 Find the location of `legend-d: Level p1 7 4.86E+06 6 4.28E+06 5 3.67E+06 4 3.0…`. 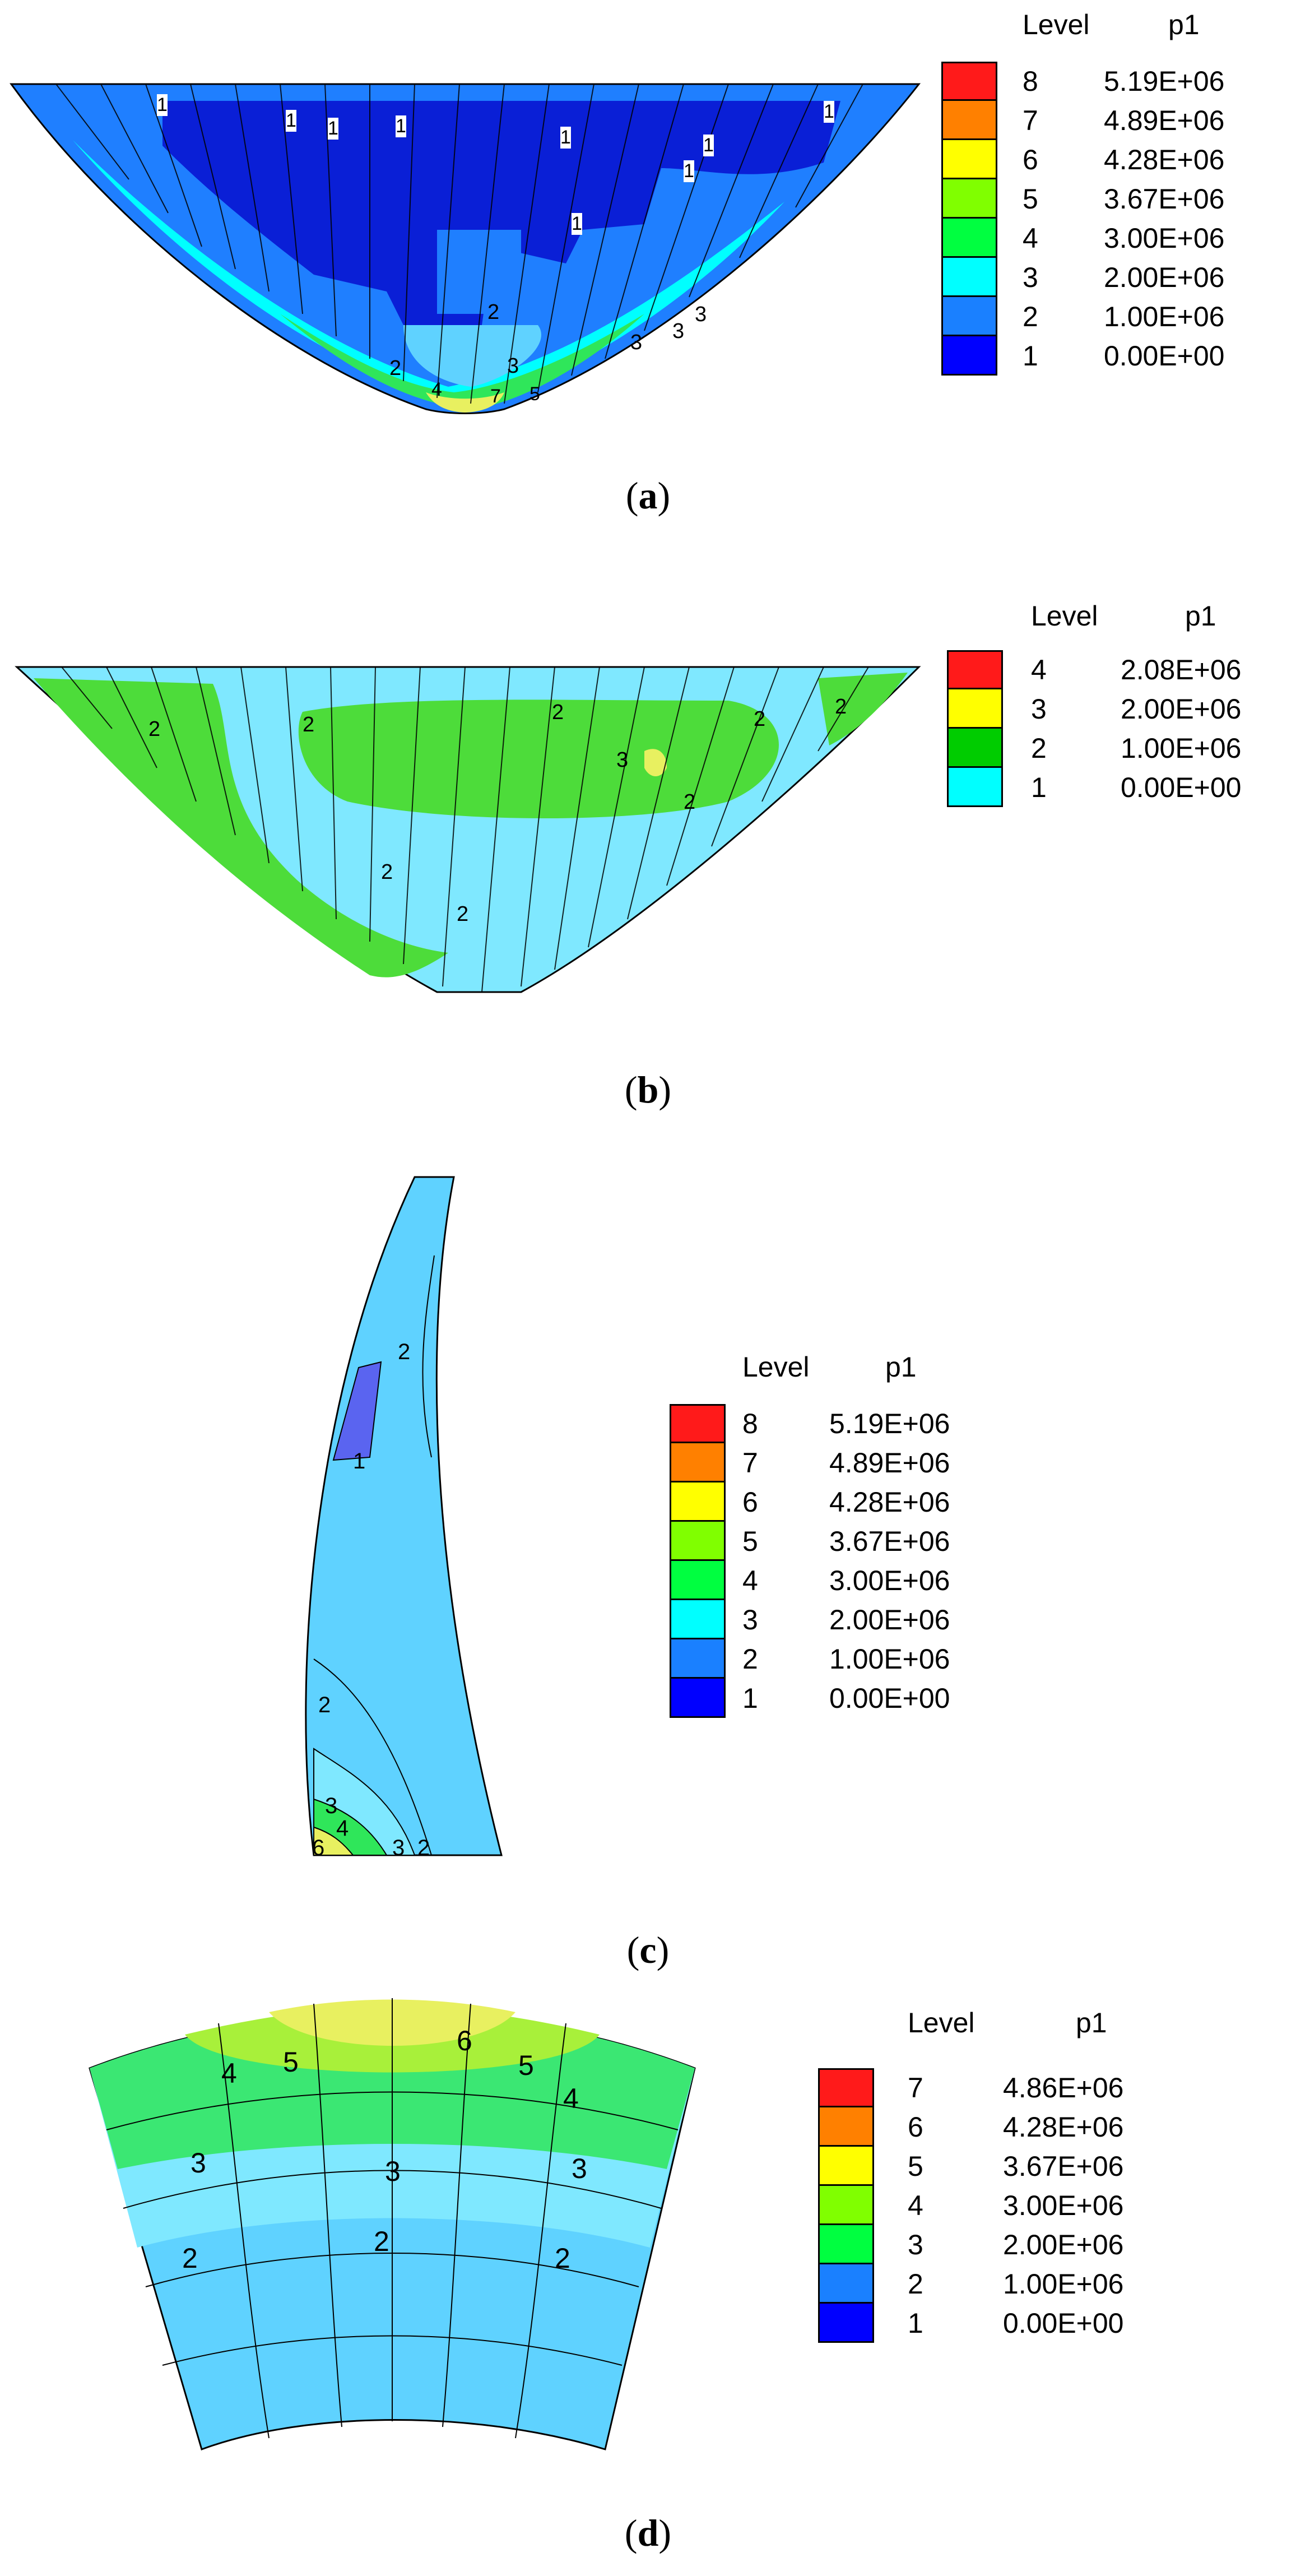

legend-d: Level p1 7 4.86E+06 6 4.28E+06 5 3.67E+06 4 3.0… is located at coordinates (1014, 2180).